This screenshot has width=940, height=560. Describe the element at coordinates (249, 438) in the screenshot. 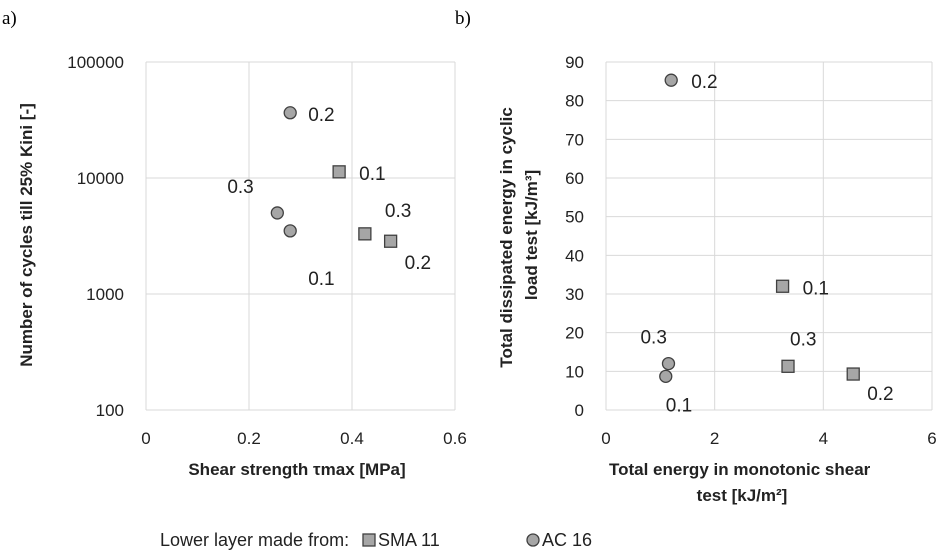

I see `panel-a-x-tick-label: 0.2` at that location.